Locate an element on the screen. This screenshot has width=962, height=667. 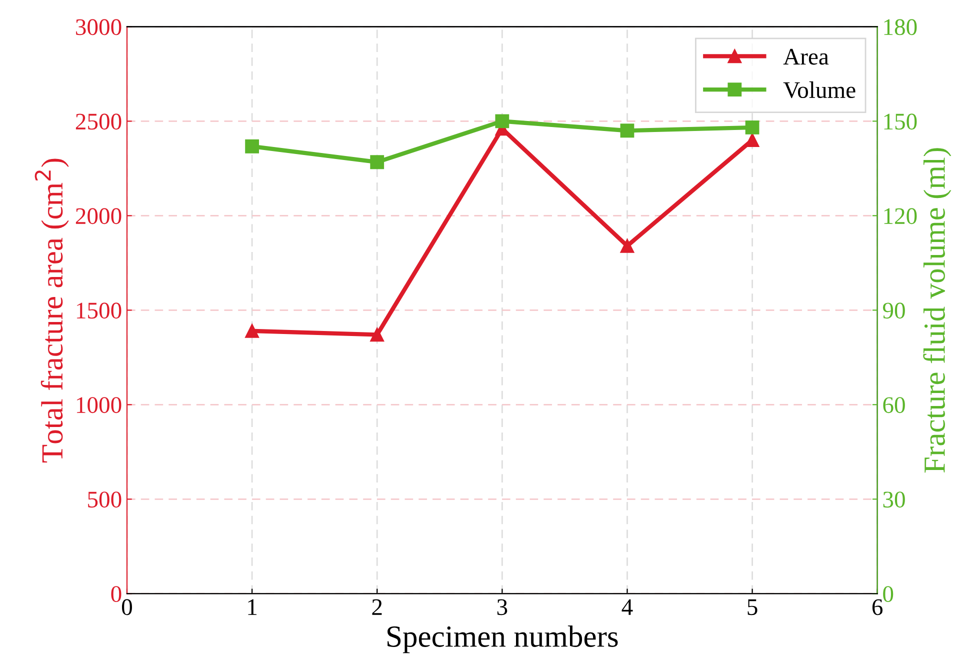
y-tick-label: 1500 is located at coordinates (99, 310).